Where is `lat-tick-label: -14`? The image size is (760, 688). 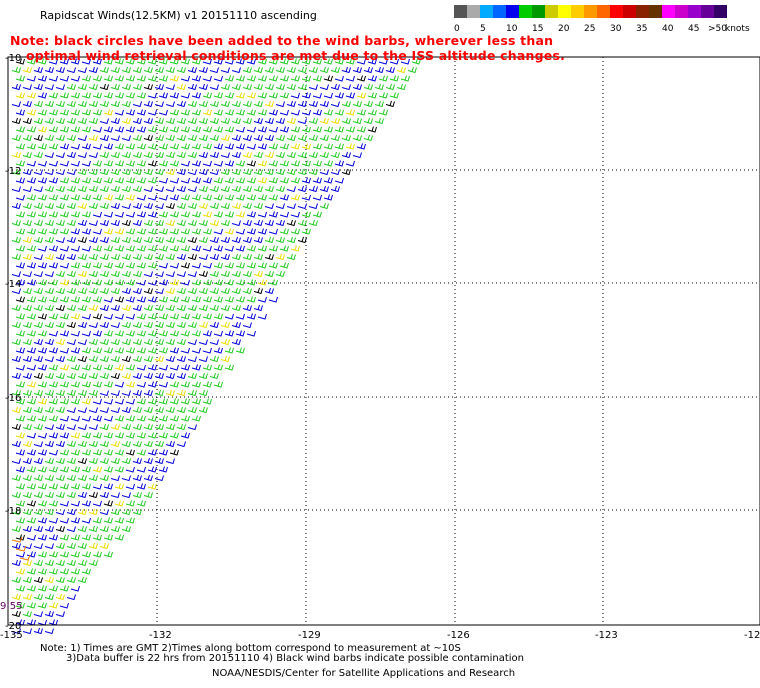
lat-tick-label: -14 is located at coordinates (13, 284).